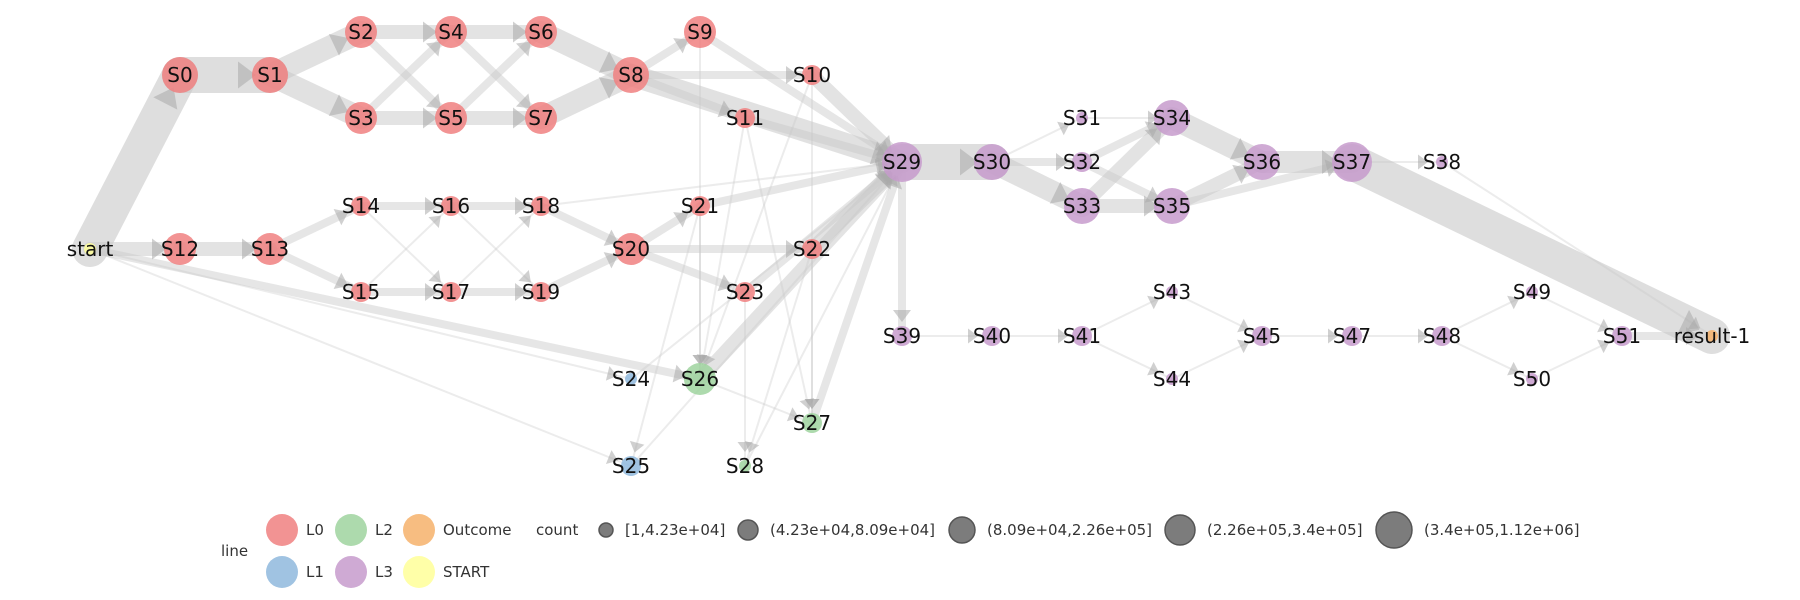 This screenshot has height=600, width=1800. I want to click on node-S50, so click(1532, 379).